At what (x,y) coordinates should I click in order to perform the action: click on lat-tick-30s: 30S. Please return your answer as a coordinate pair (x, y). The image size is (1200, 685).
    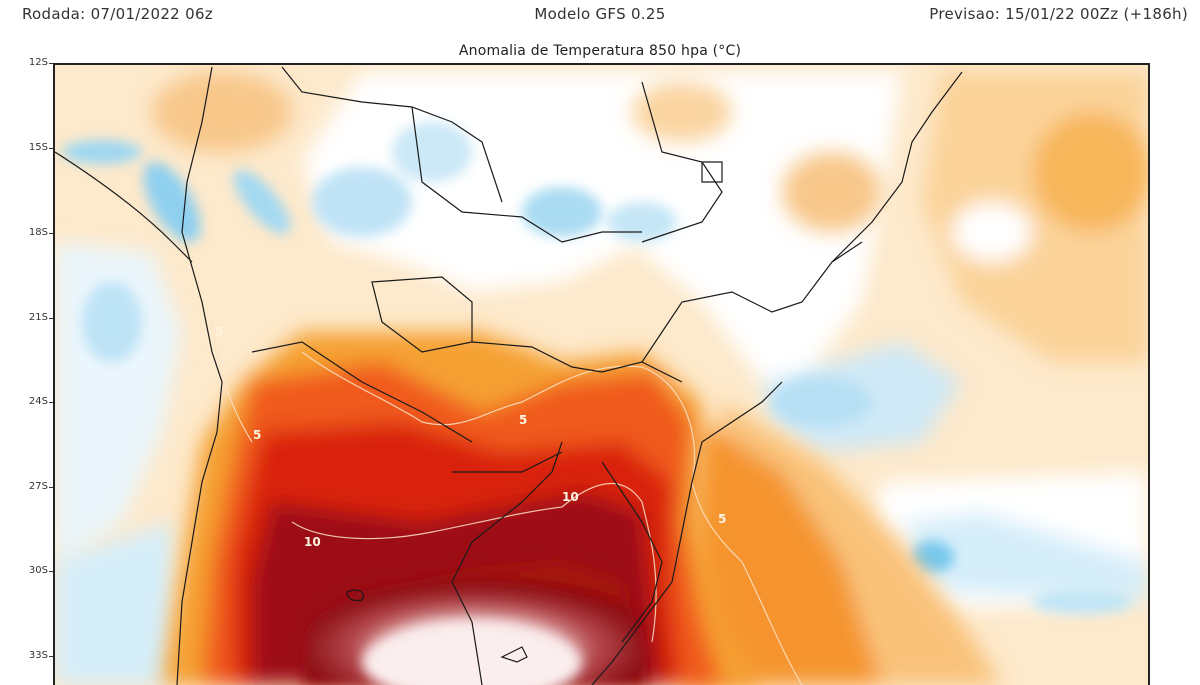
    Looking at the image, I should click on (27, 570).